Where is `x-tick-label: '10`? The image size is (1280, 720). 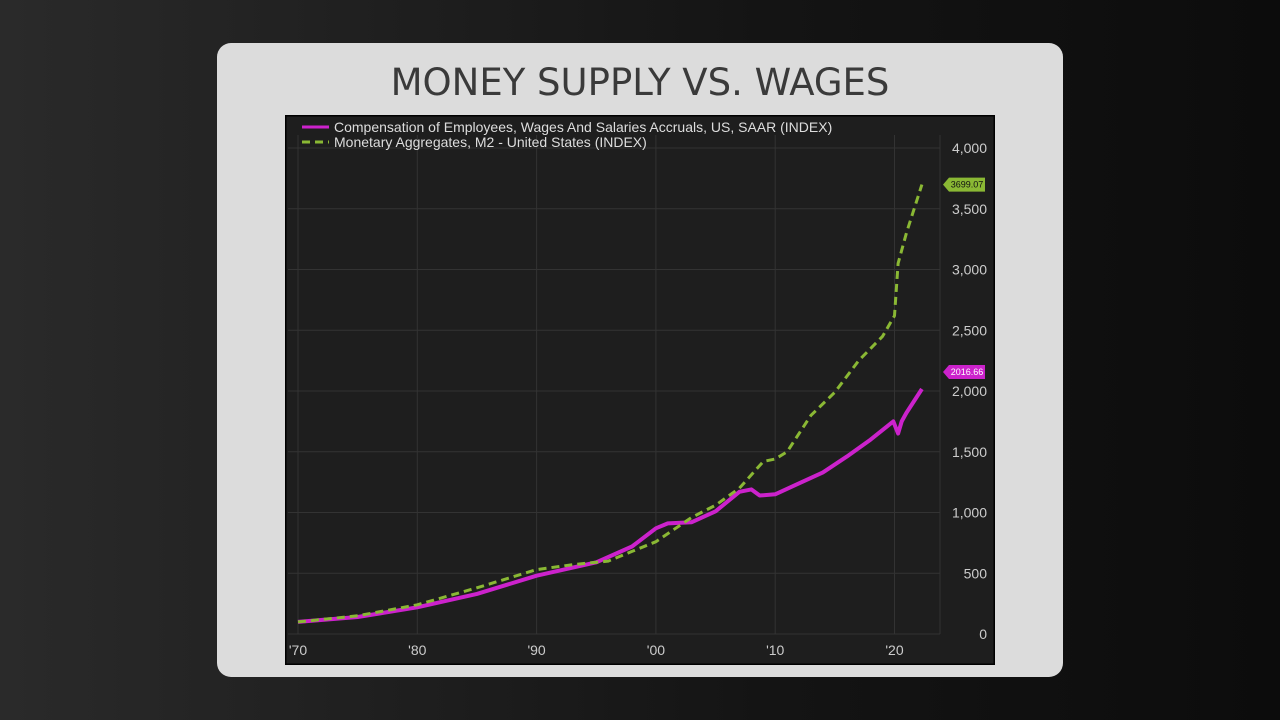 x-tick-label: '10 is located at coordinates (775, 650).